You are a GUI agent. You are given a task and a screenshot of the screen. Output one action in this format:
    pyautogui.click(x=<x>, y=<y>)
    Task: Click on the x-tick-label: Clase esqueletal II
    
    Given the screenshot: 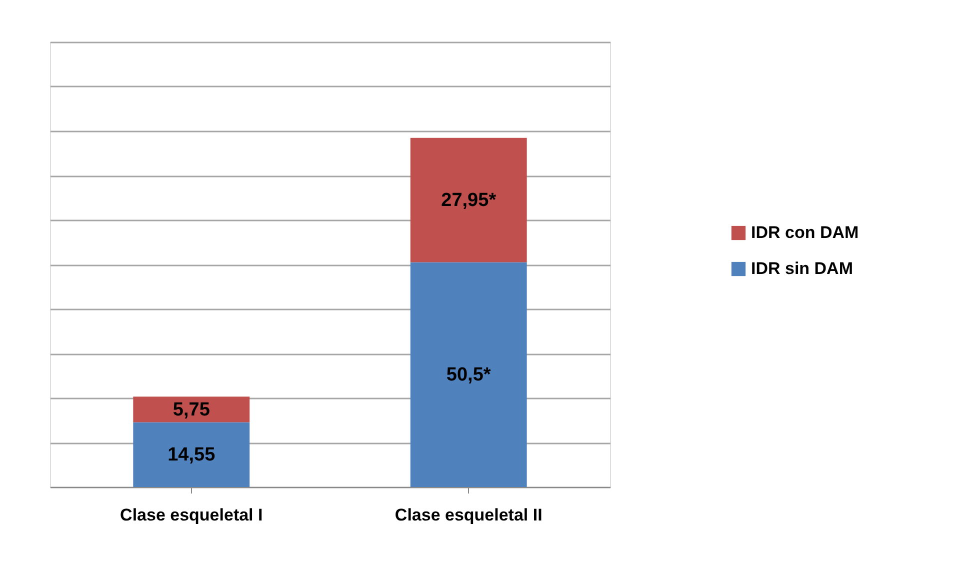 What is the action you would take?
    pyautogui.click(x=468, y=515)
    